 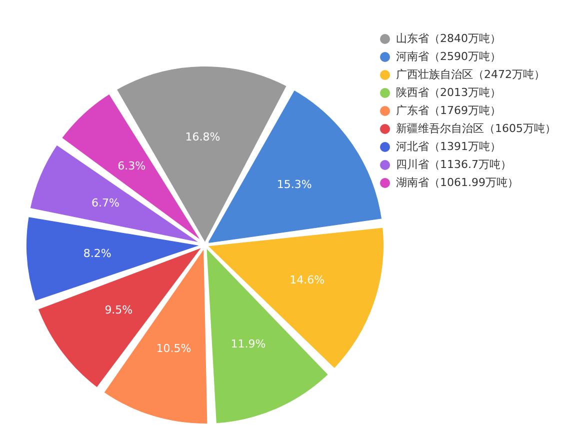 What do you see at coordinates (457, 183) in the screenshot?
I see `legend-label: 湖南省（1061.99万吨）` at bounding box center [457, 183].